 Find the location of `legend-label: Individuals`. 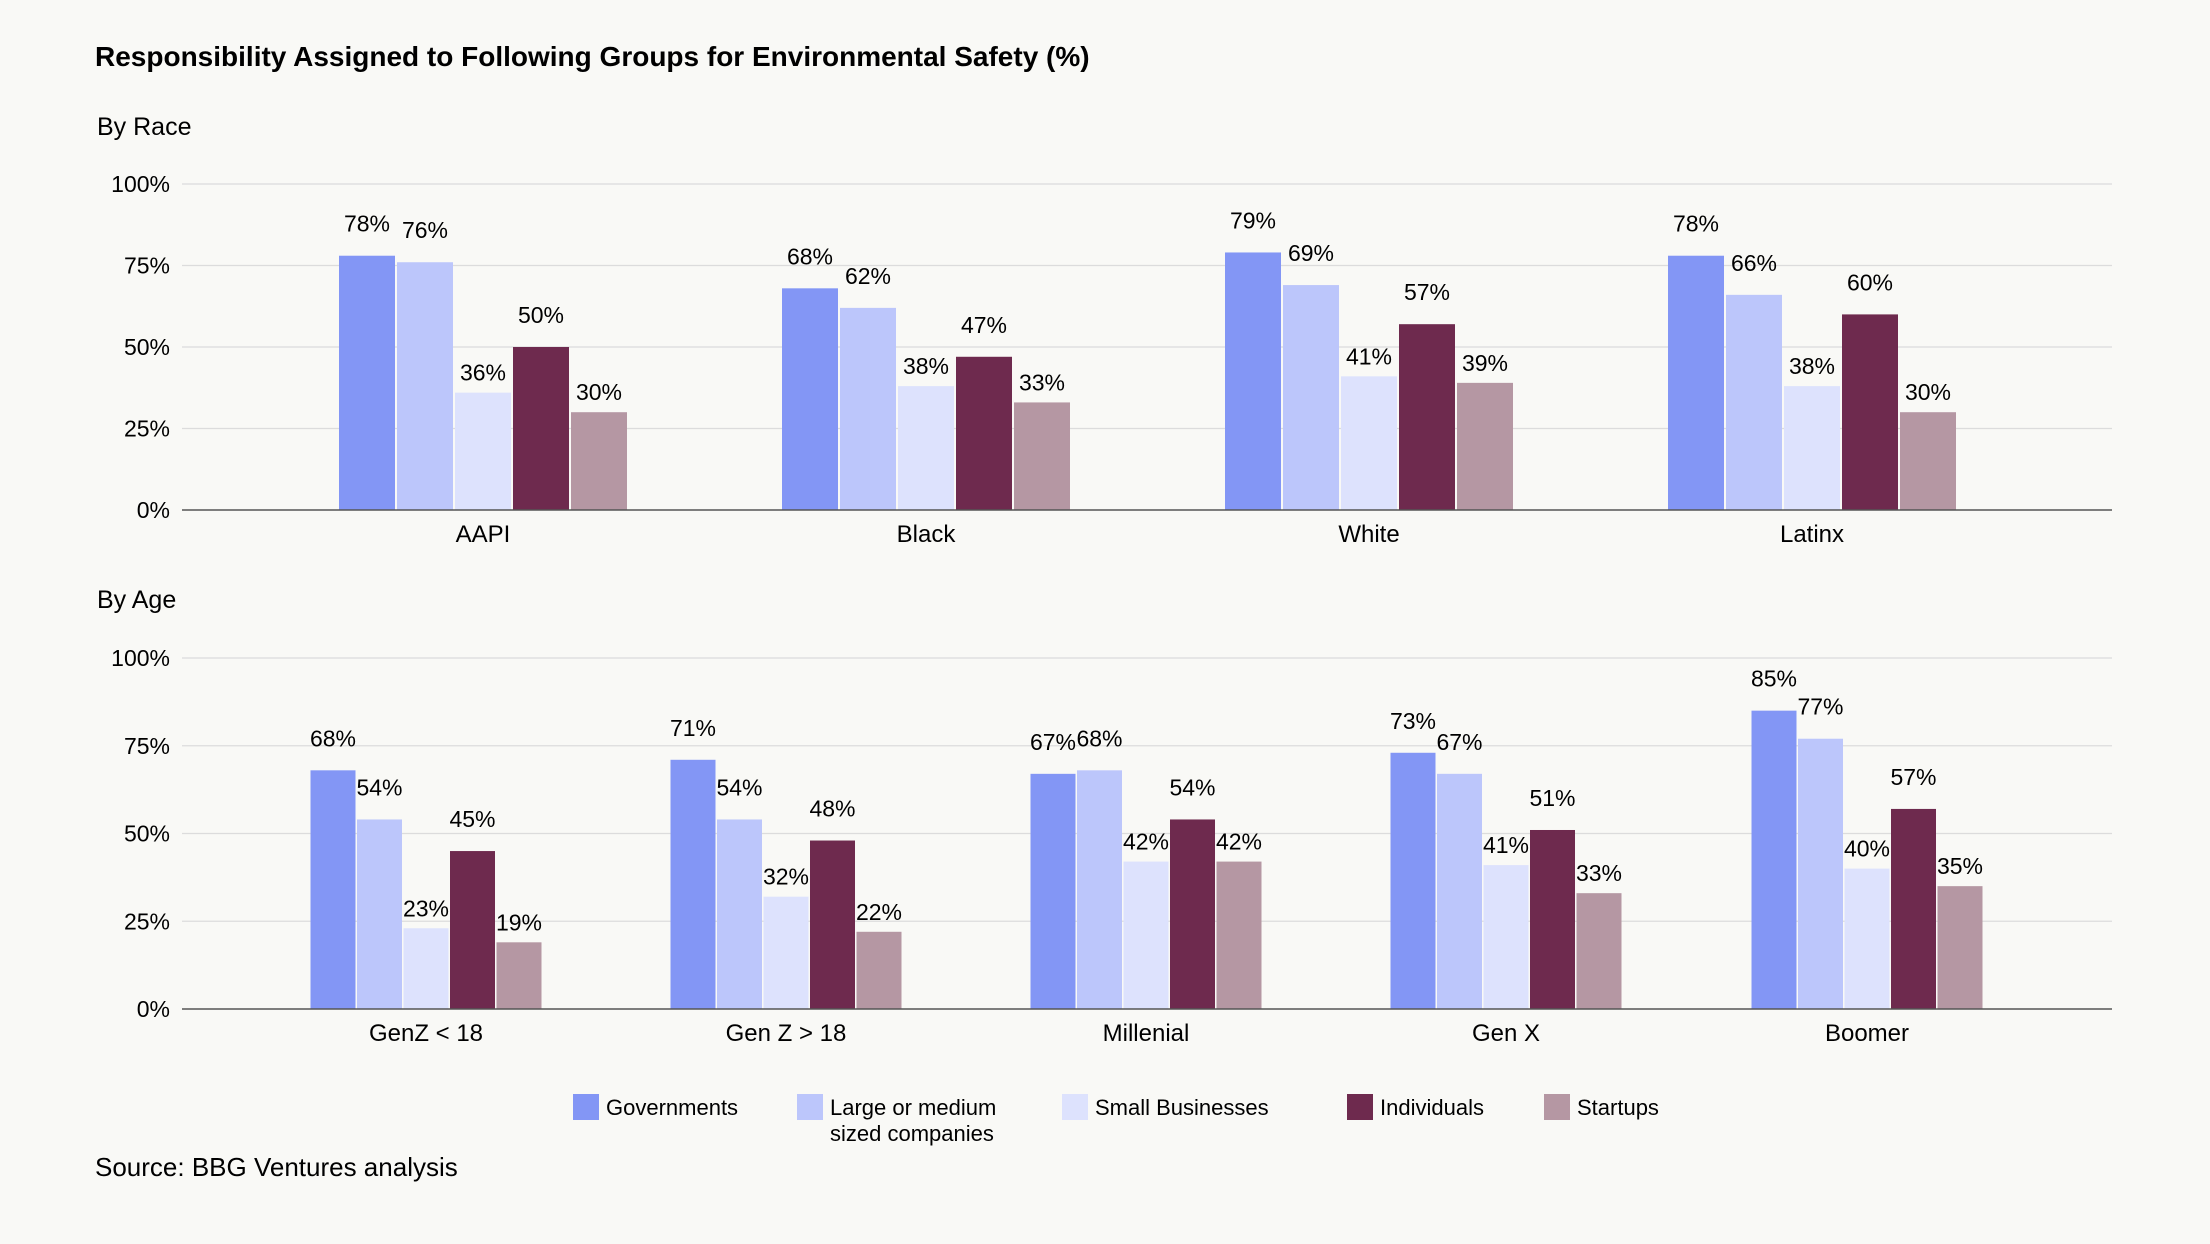

legend-label: Individuals is located at coordinates (1432, 1107).